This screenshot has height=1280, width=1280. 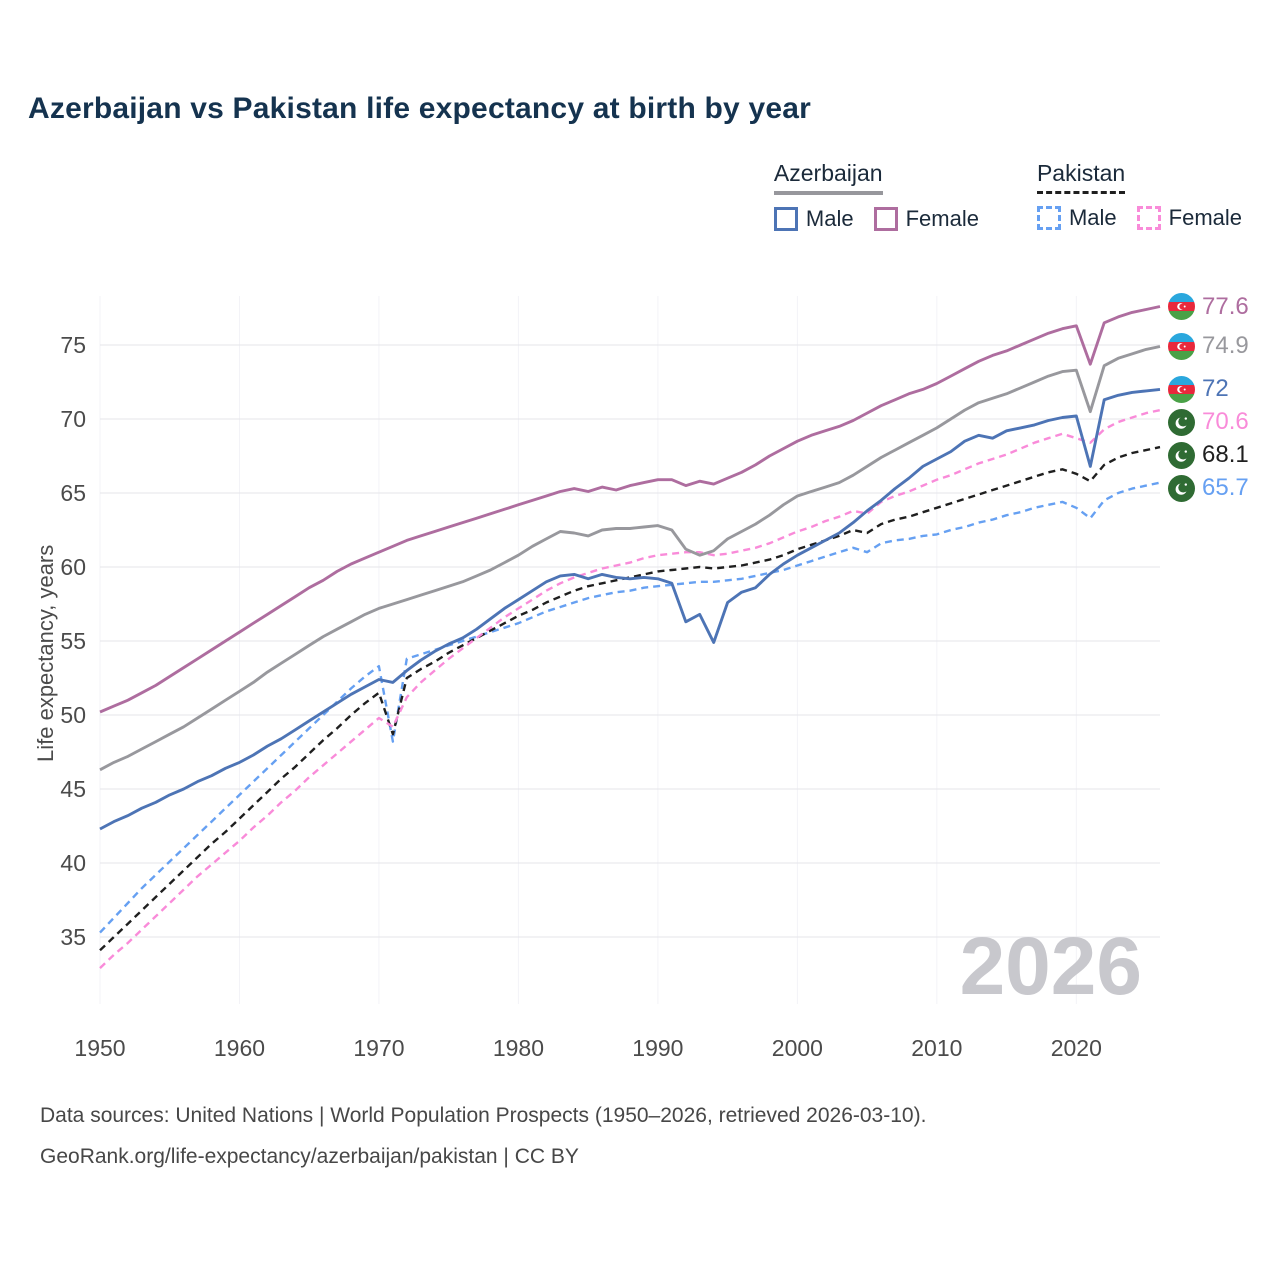 I want to click on legend-country-pakistan: Pakistan, so click(x=1081, y=177).